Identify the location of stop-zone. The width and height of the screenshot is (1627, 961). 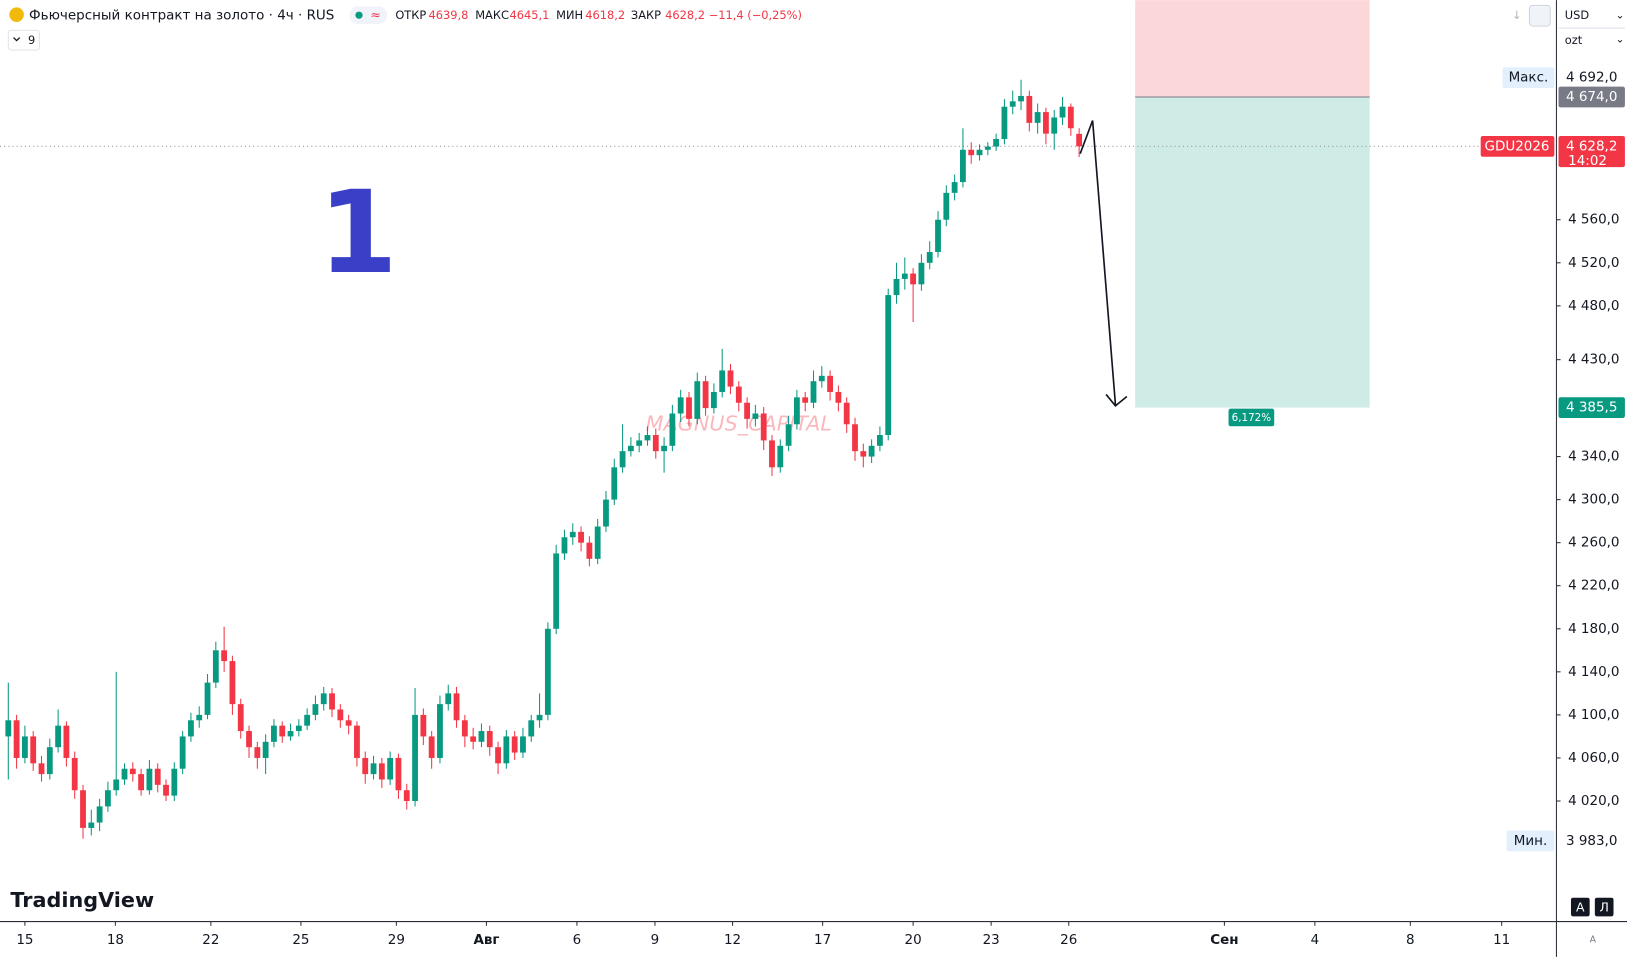
(1252, 48).